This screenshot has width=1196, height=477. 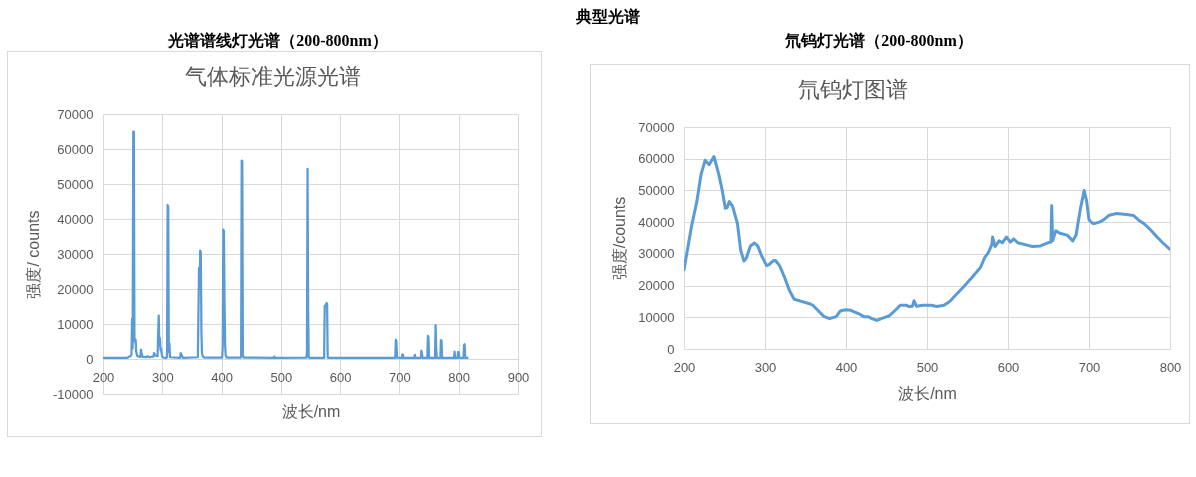 What do you see at coordinates (619, 238) in the screenshot?
I see `y-axis-title: 强度/counts` at bounding box center [619, 238].